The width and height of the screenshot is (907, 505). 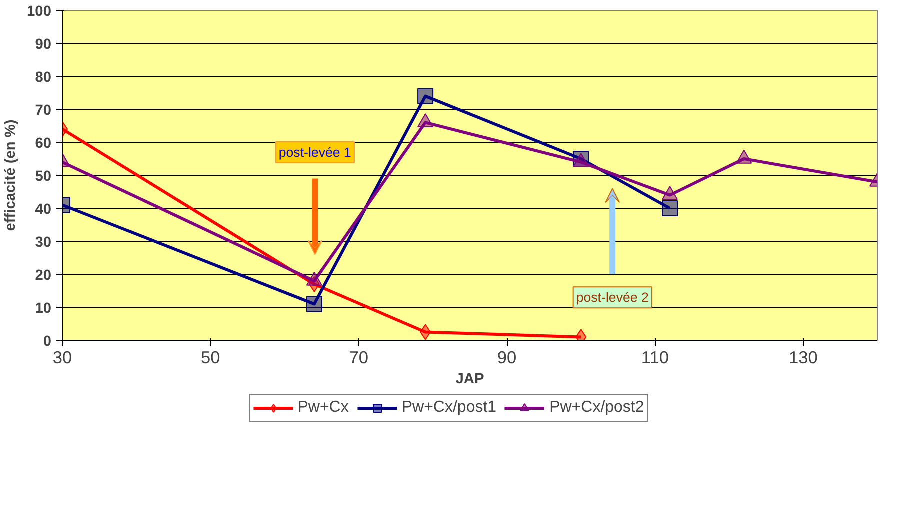 What do you see at coordinates (43, 276) in the screenshot?
I see `y-tick-label: 20` at bounding box center [43, 276].